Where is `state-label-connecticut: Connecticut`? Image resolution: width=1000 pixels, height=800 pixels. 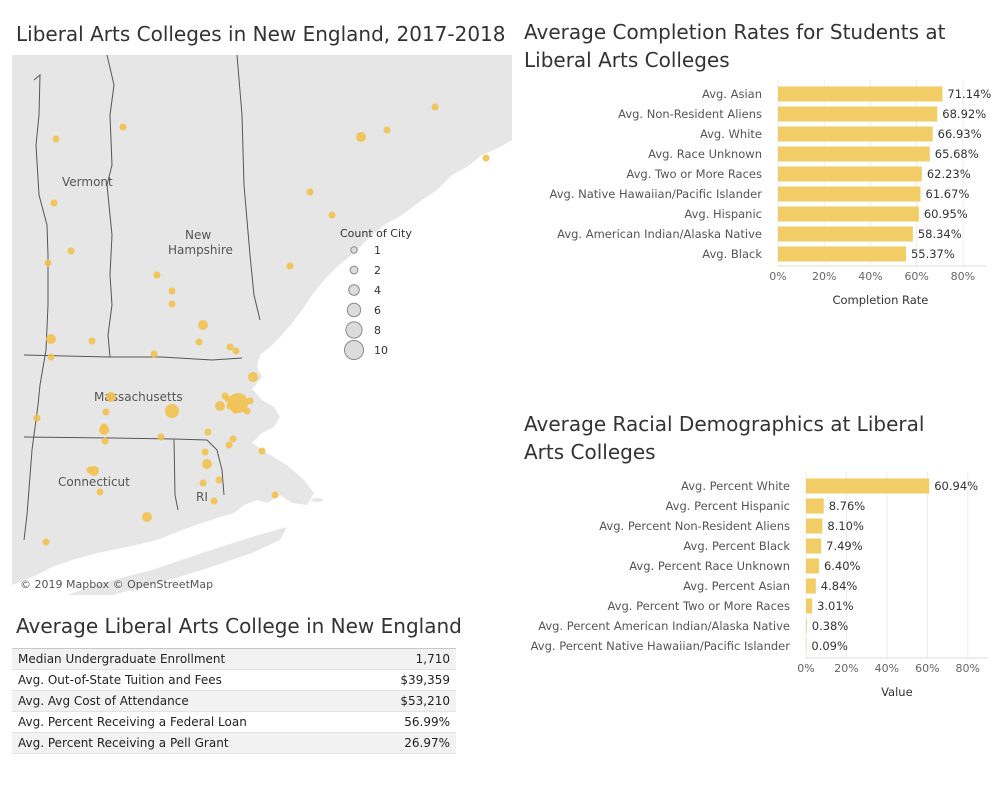
state-label-connecticut: Connecticut is located at coordinates (94, 482).